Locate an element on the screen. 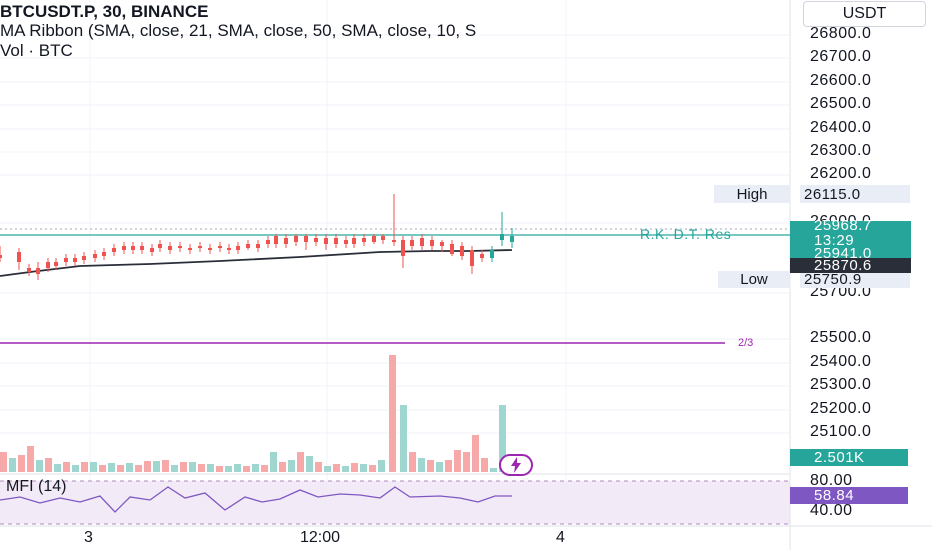 This screenshot has width=932, height=550. current-price-tag: 25968.7 13:29 is located at coordinates (850, 233).